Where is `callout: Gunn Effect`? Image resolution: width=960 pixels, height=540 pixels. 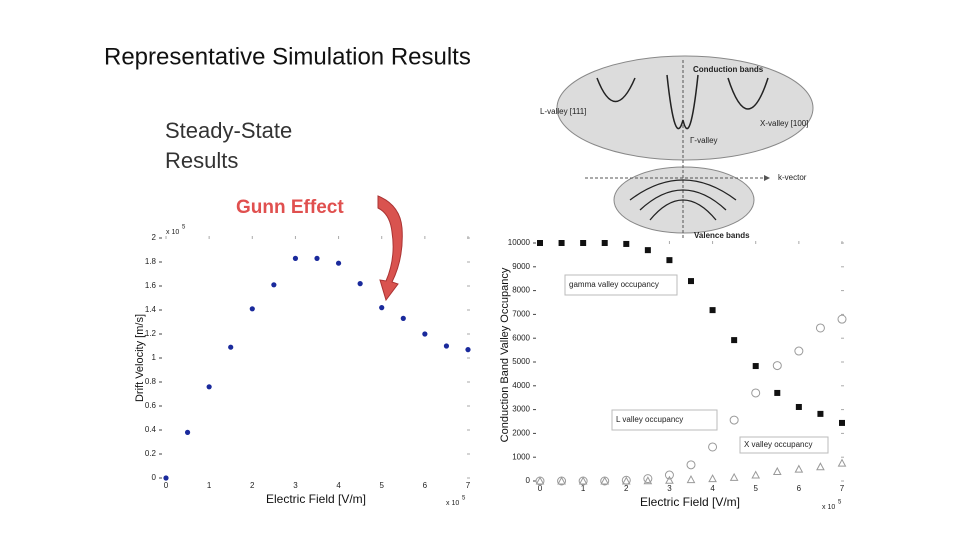 callout: Gunn Effect is located at coordinates (290, 207).